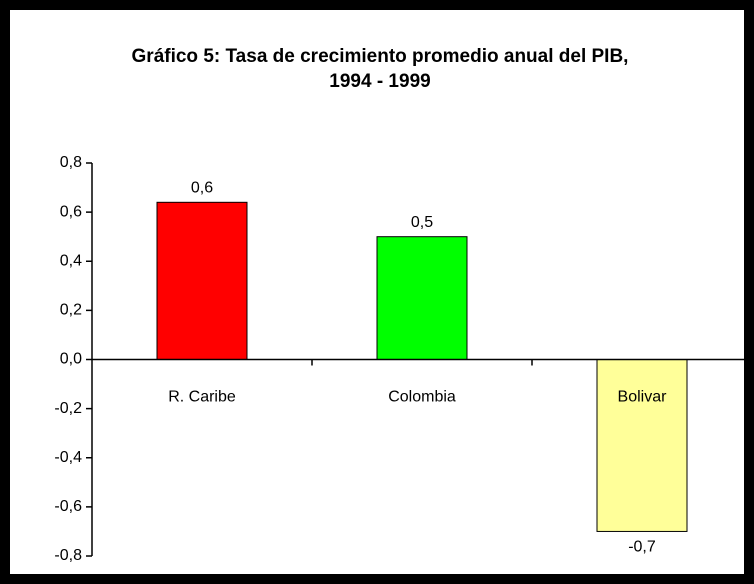 This screenshot has width=754, height=584. What do you see at coordinates (379, 81) in the screenshot?
I see `chart-title: 1994 - 1999` at bounding box center [379, 81].